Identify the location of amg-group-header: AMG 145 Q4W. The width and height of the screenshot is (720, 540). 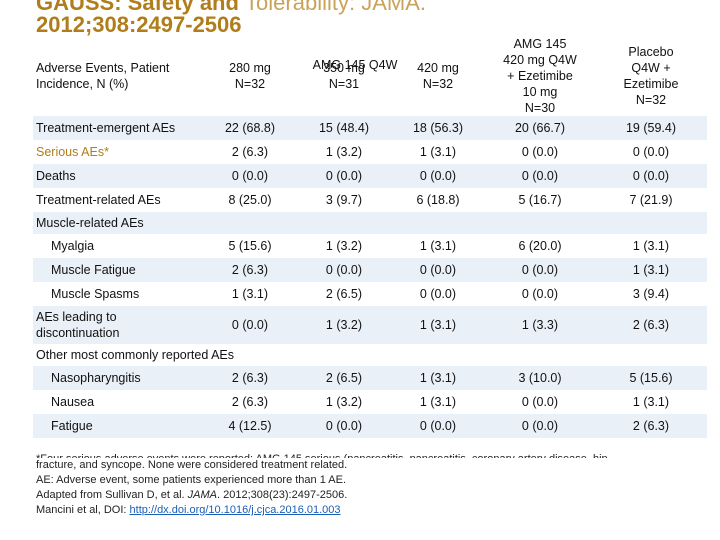
(355, 65).